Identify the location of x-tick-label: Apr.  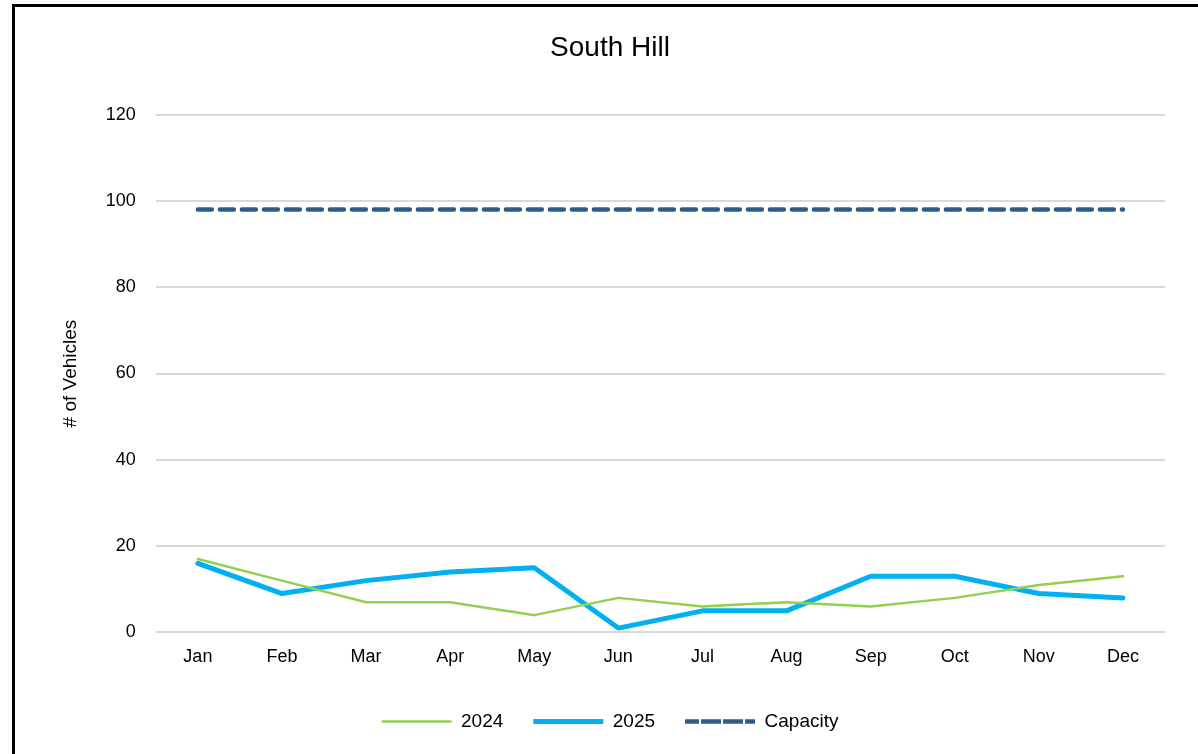
(450, 656).